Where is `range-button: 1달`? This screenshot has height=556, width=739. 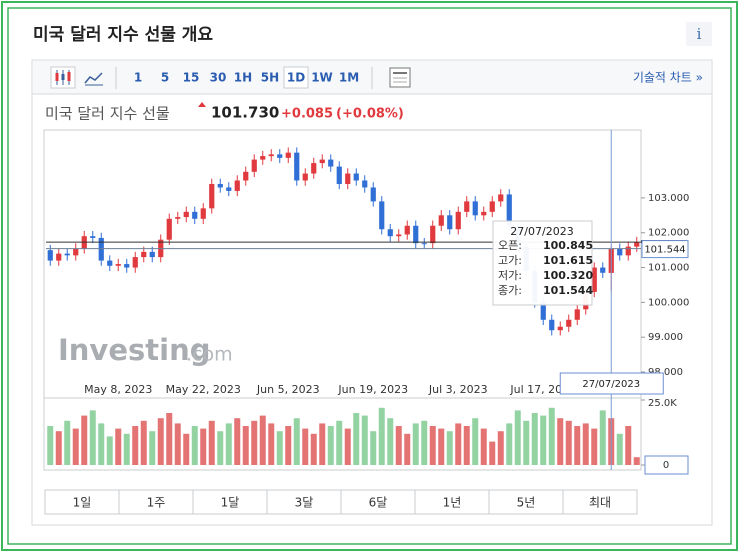 range-button: 1달 is located at coordinates (230, 503).